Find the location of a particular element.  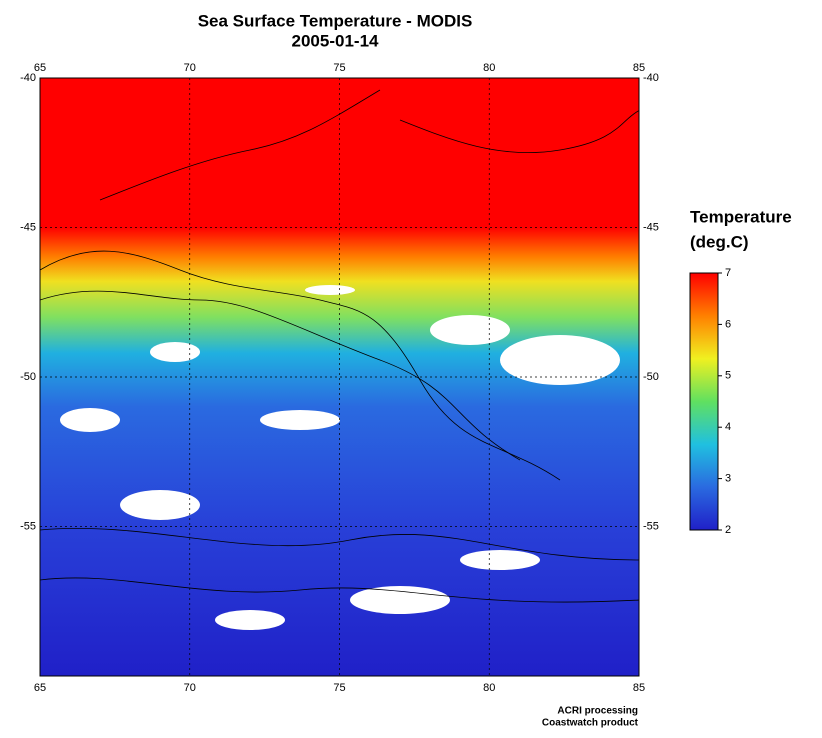

colorbar-title: Temperature is located at coordinates (741, 216).